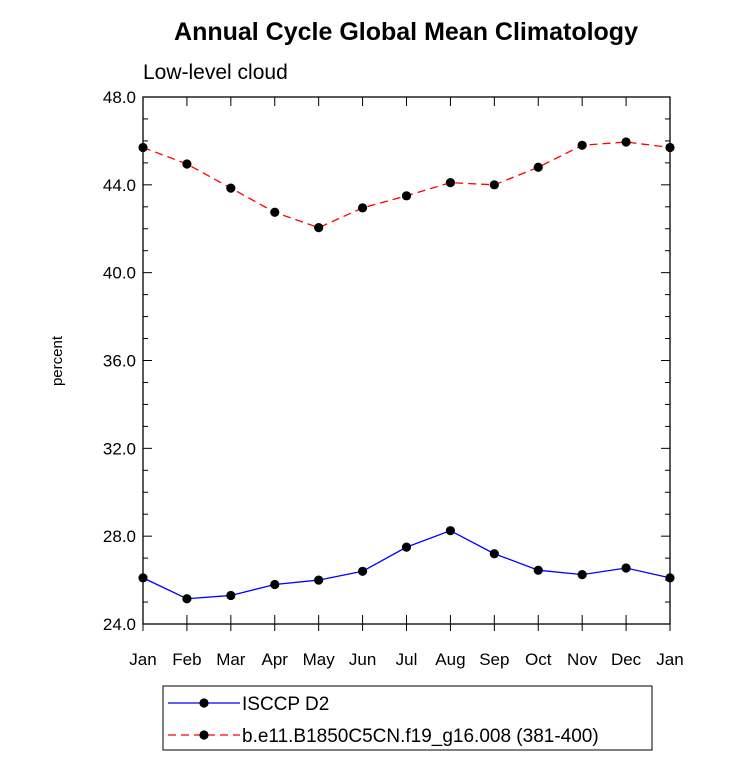  Describe the element at coordinates (319, 659) in the screenshot. I see `x-tick-label: May` at that location.